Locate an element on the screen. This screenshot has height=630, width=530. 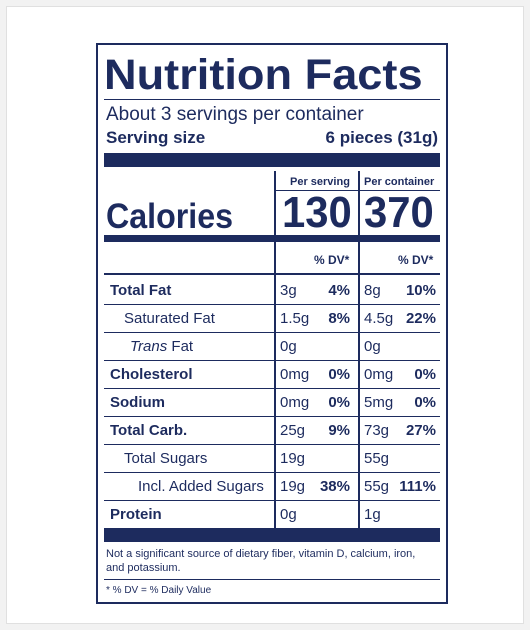
nutrient-name: Saturated Fat is located at coordinates (169, 318).